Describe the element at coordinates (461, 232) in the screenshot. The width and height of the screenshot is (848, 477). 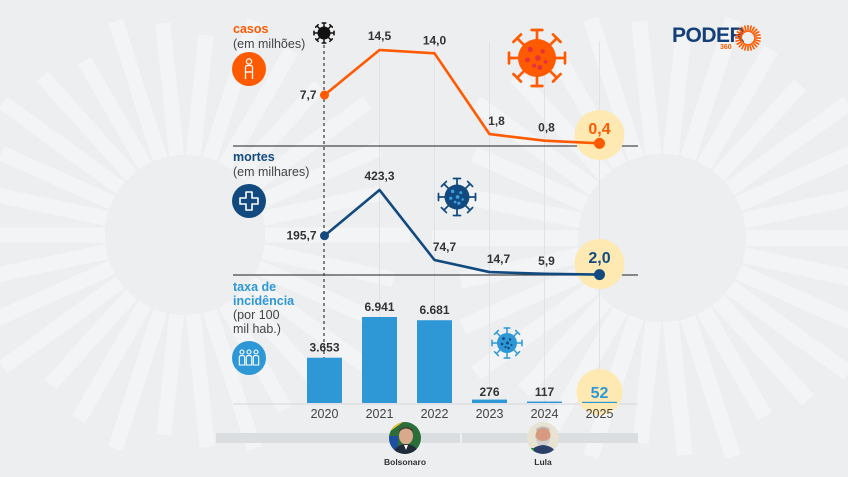
I see `mortes-line` at that location.